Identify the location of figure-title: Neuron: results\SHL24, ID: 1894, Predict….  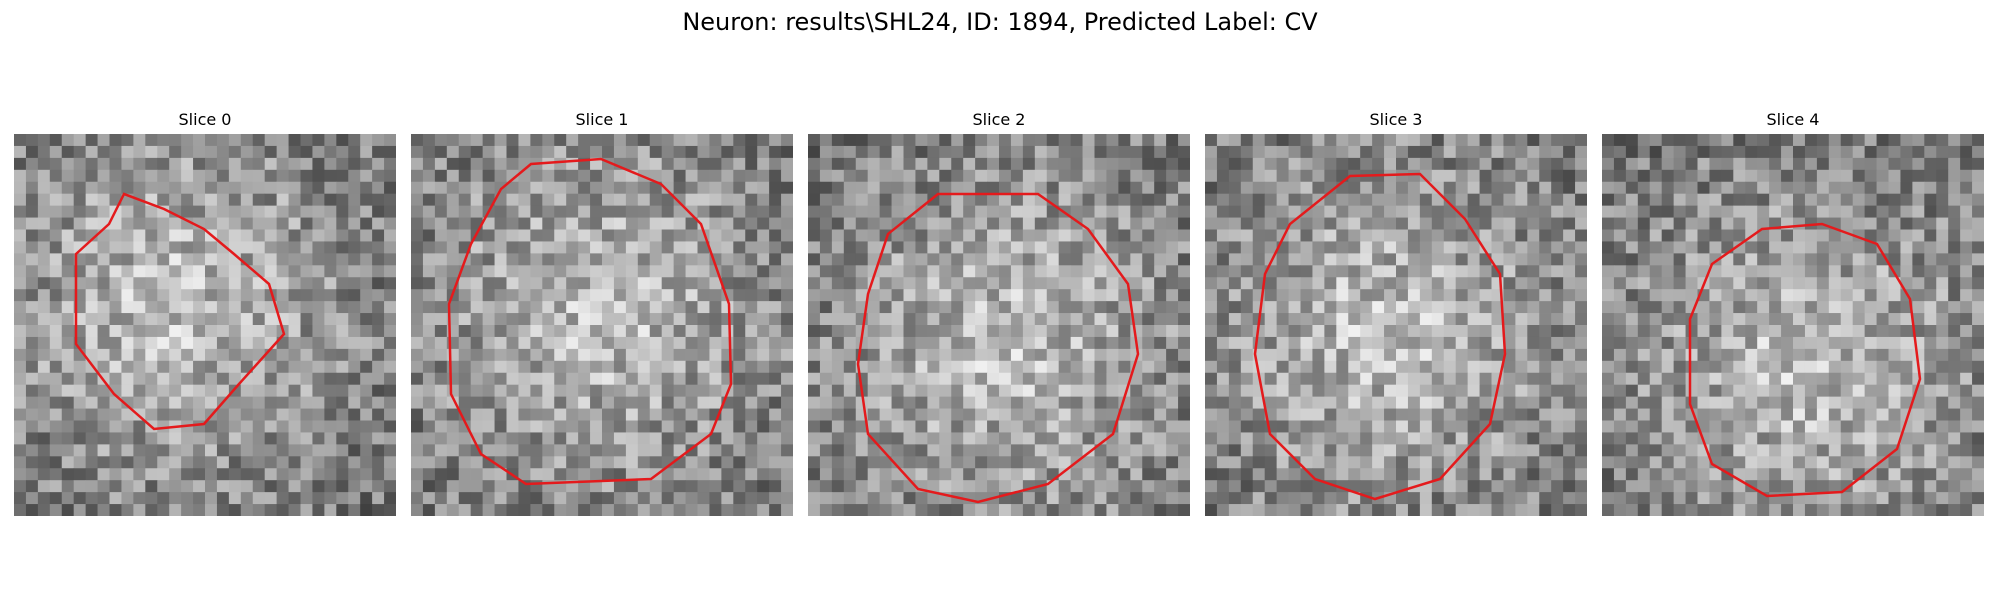
(1000, 22).